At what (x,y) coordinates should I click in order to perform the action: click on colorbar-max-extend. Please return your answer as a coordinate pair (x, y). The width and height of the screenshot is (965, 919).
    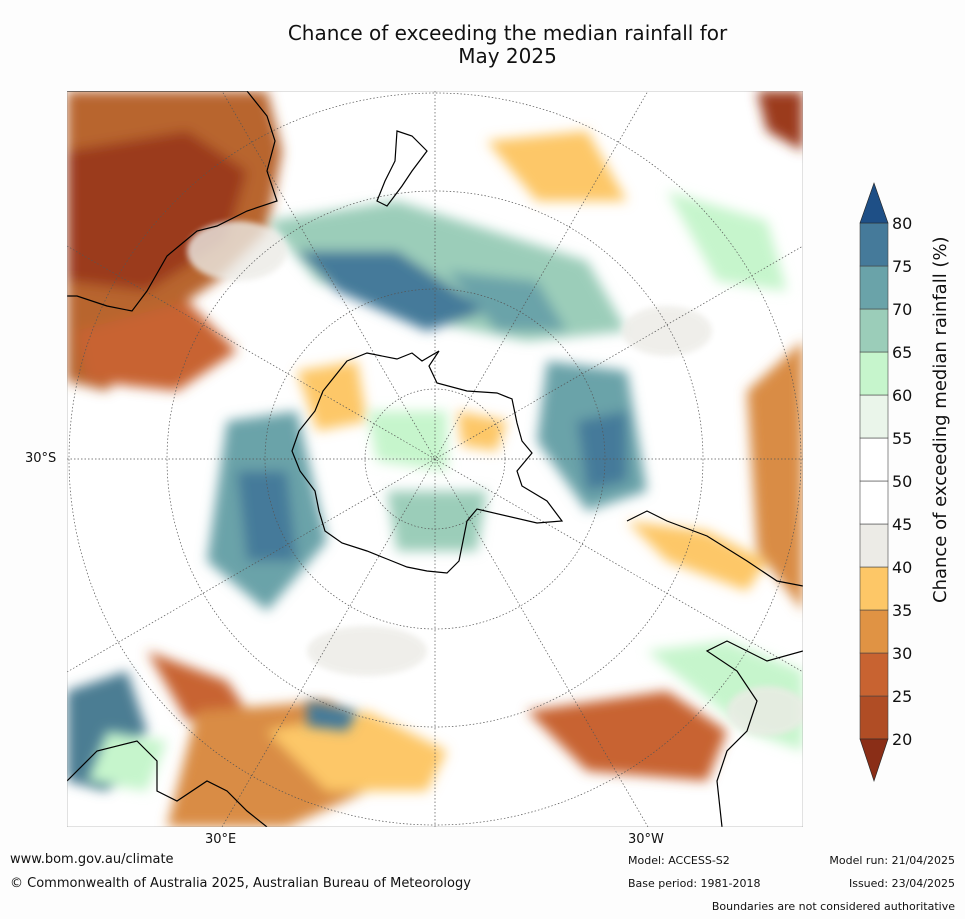
    Looking at the image, I should click on (874, 203).